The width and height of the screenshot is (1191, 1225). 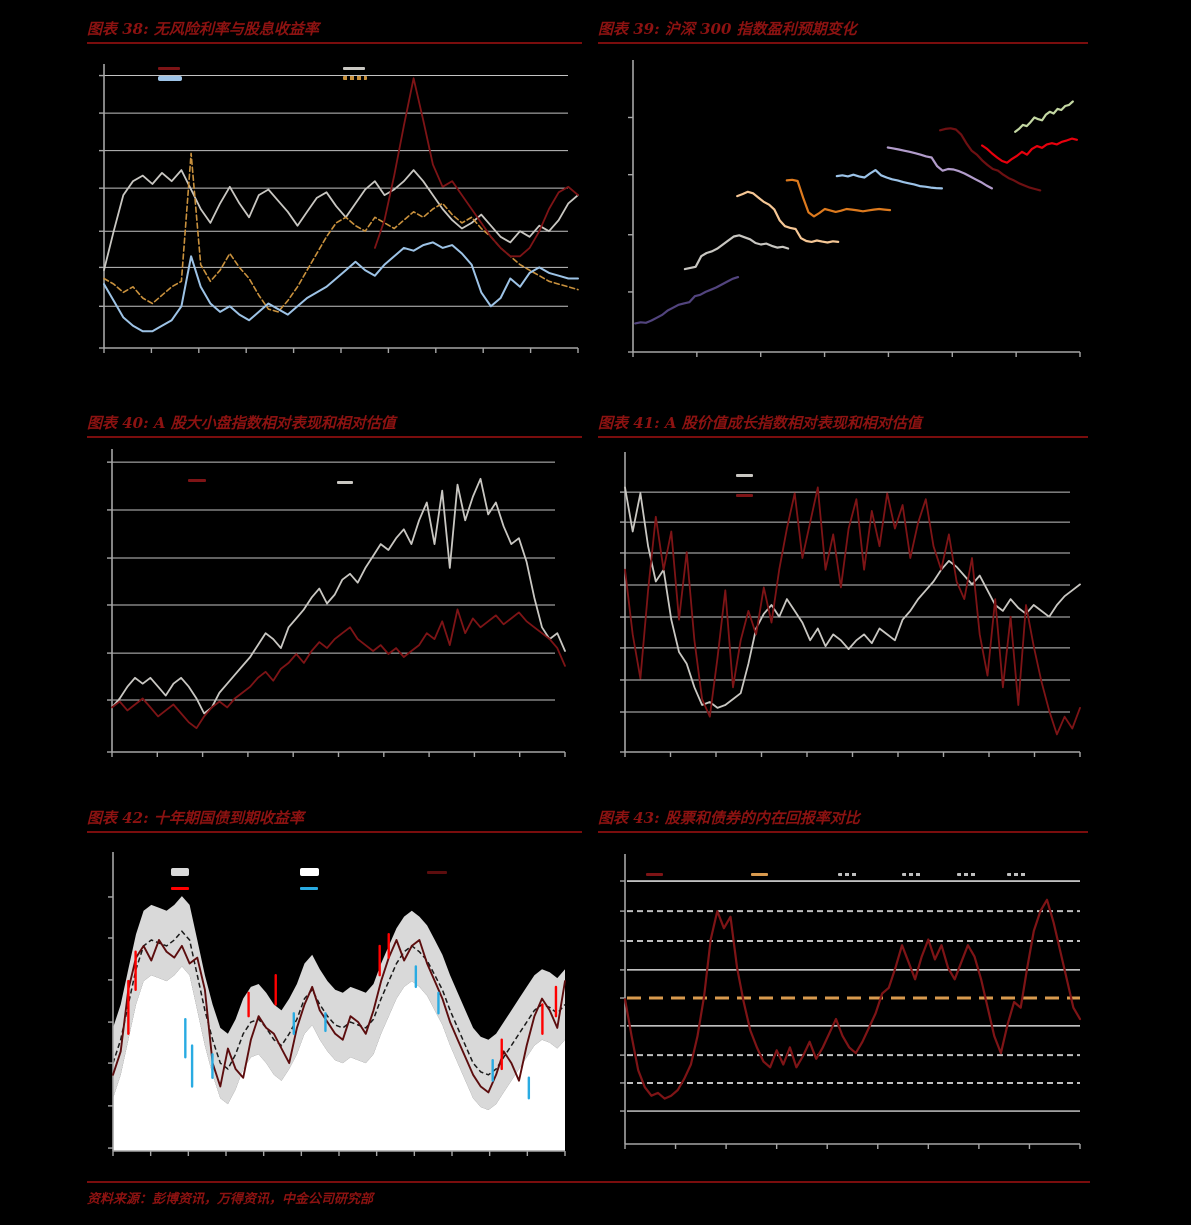 I want to click on fig38-canvas, so click(x=339, y=208).